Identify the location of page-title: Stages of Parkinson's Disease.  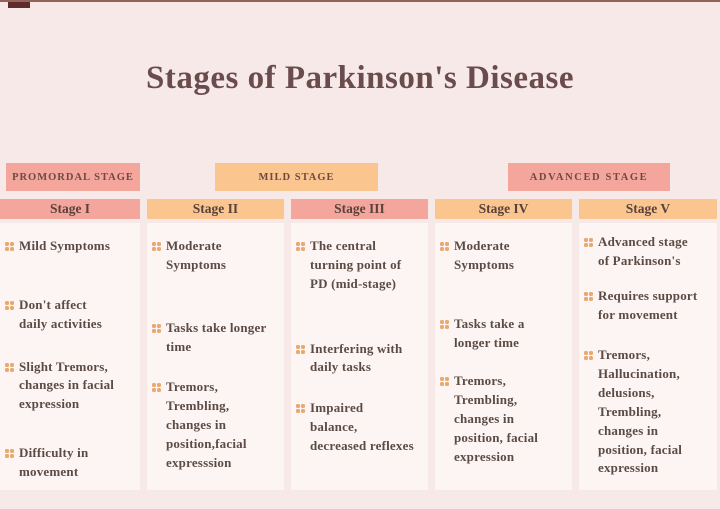
(360, 78).